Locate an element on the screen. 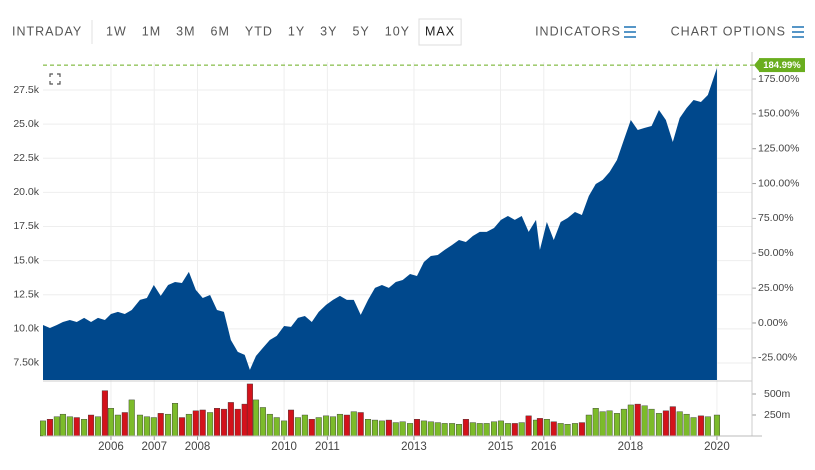 This screenshot has width=815, height=470. range-button: 3Y is located at coordinates (328, 31).